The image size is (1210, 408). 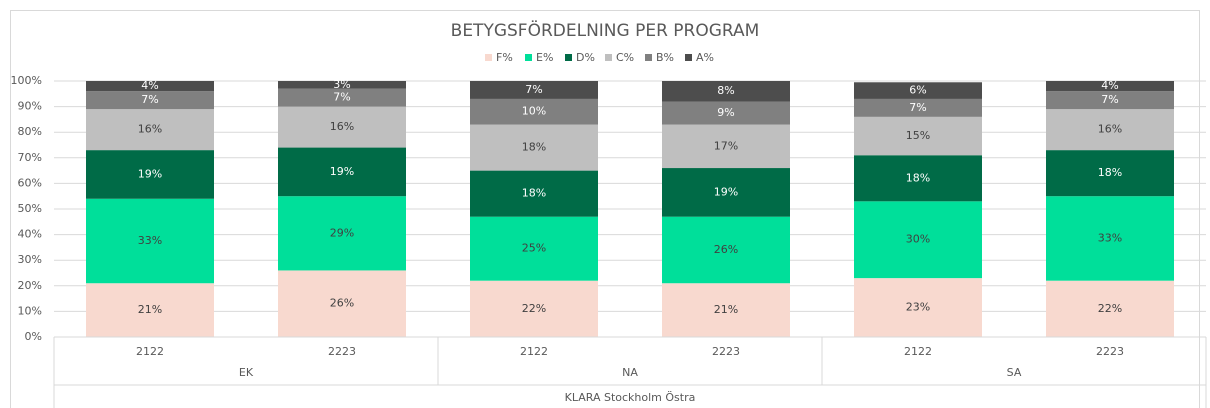 I want to click on data-label: 8%, so click(x=725, y=90).